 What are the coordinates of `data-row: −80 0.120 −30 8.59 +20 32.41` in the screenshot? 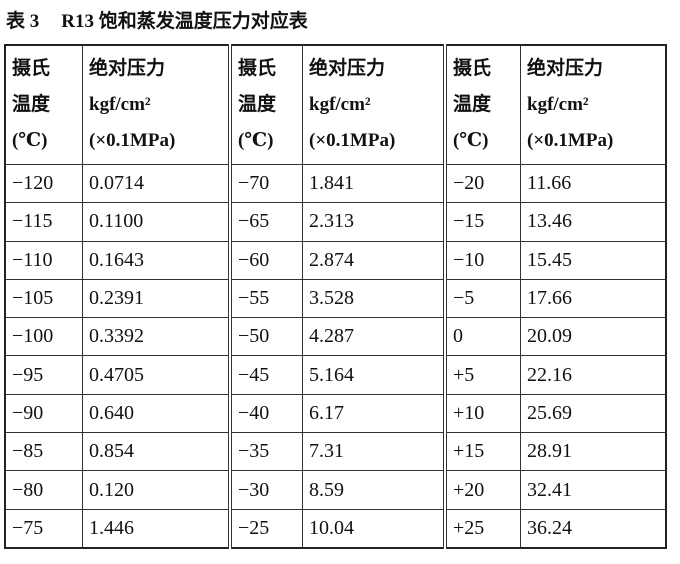 It's located at (335, 490).